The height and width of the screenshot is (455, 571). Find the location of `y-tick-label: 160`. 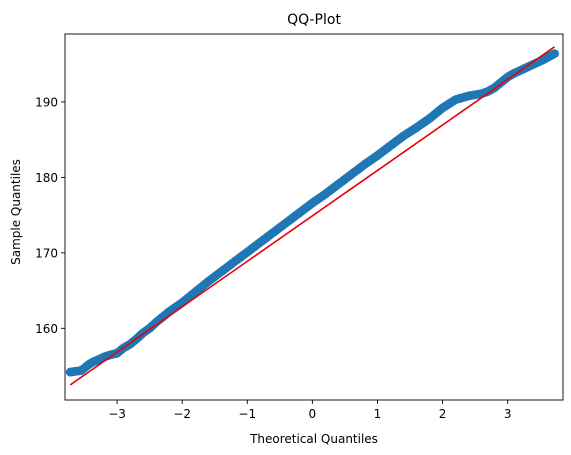

y-tick-label: 160 is located at coordinates (46, 329).